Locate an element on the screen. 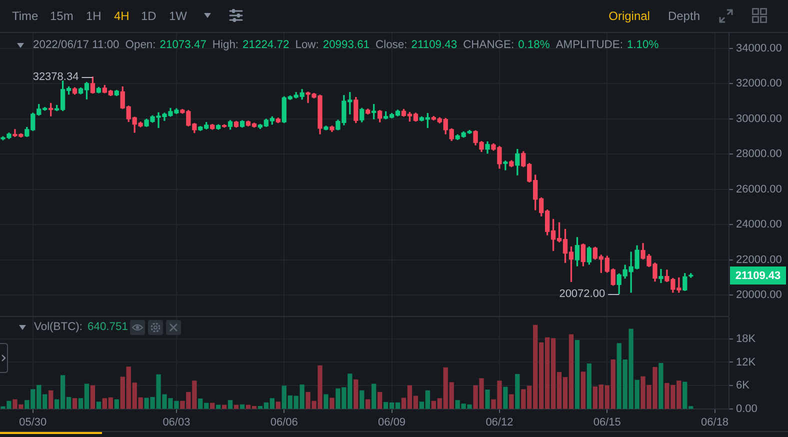  annotation: Open: is located at coordinates (140, 45).